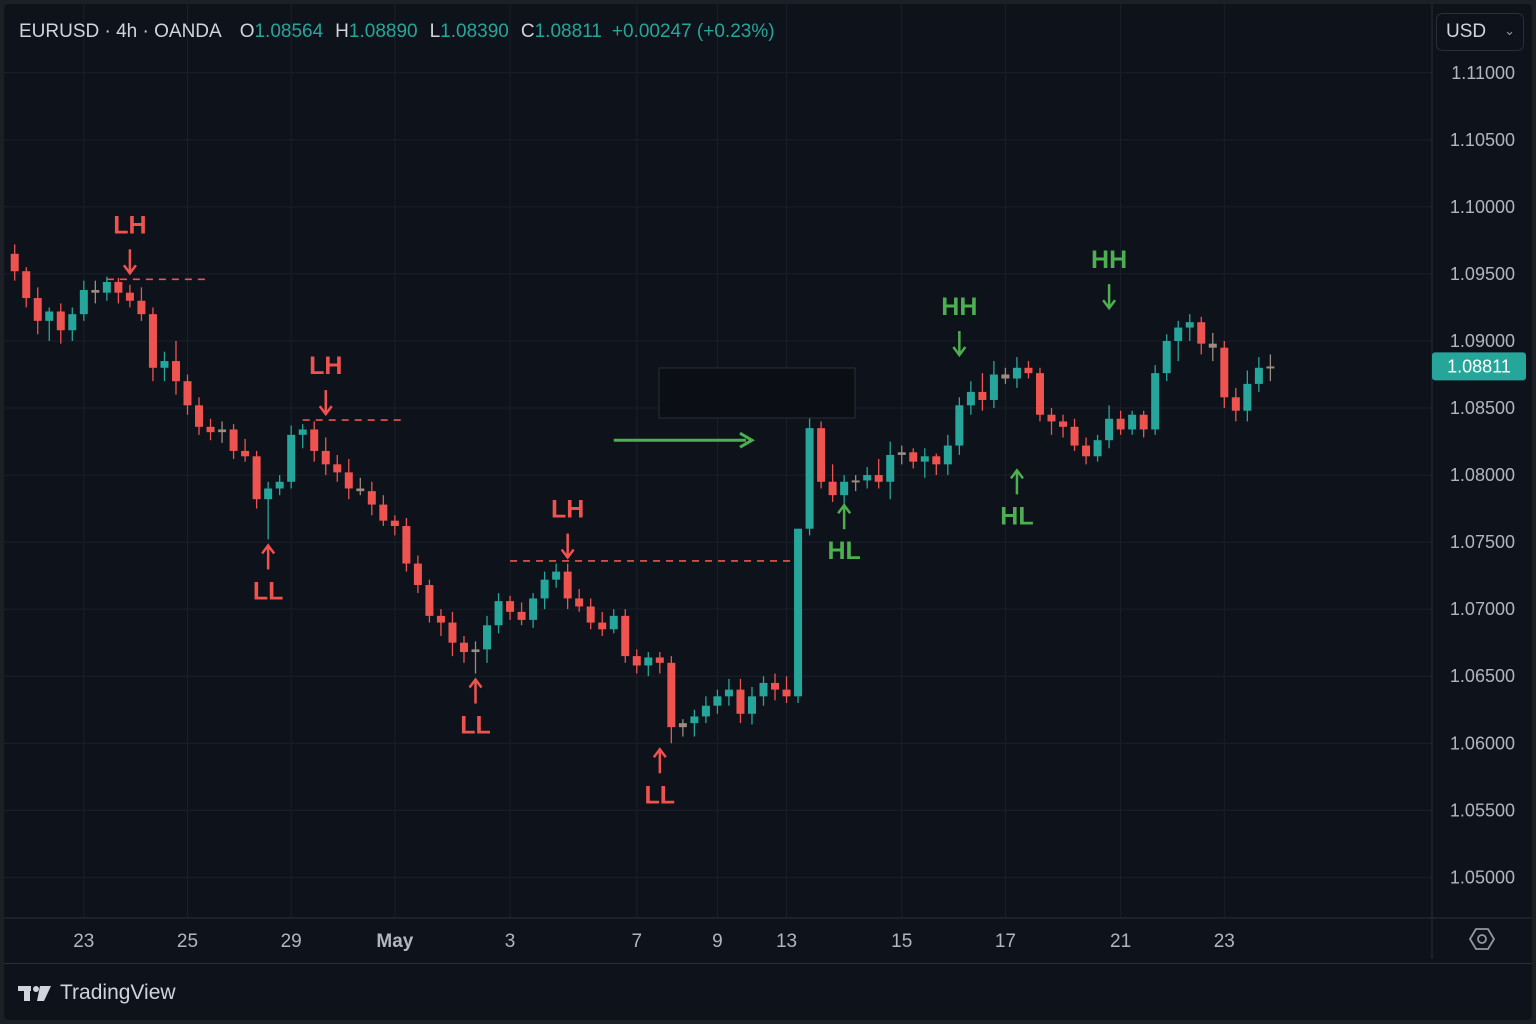 Image resolution: width=1536 pixels, height=1024 pixels. Describe the element at coordinates (786, 941) in the screenshot. I see `x-tick-label: 13` at that location.